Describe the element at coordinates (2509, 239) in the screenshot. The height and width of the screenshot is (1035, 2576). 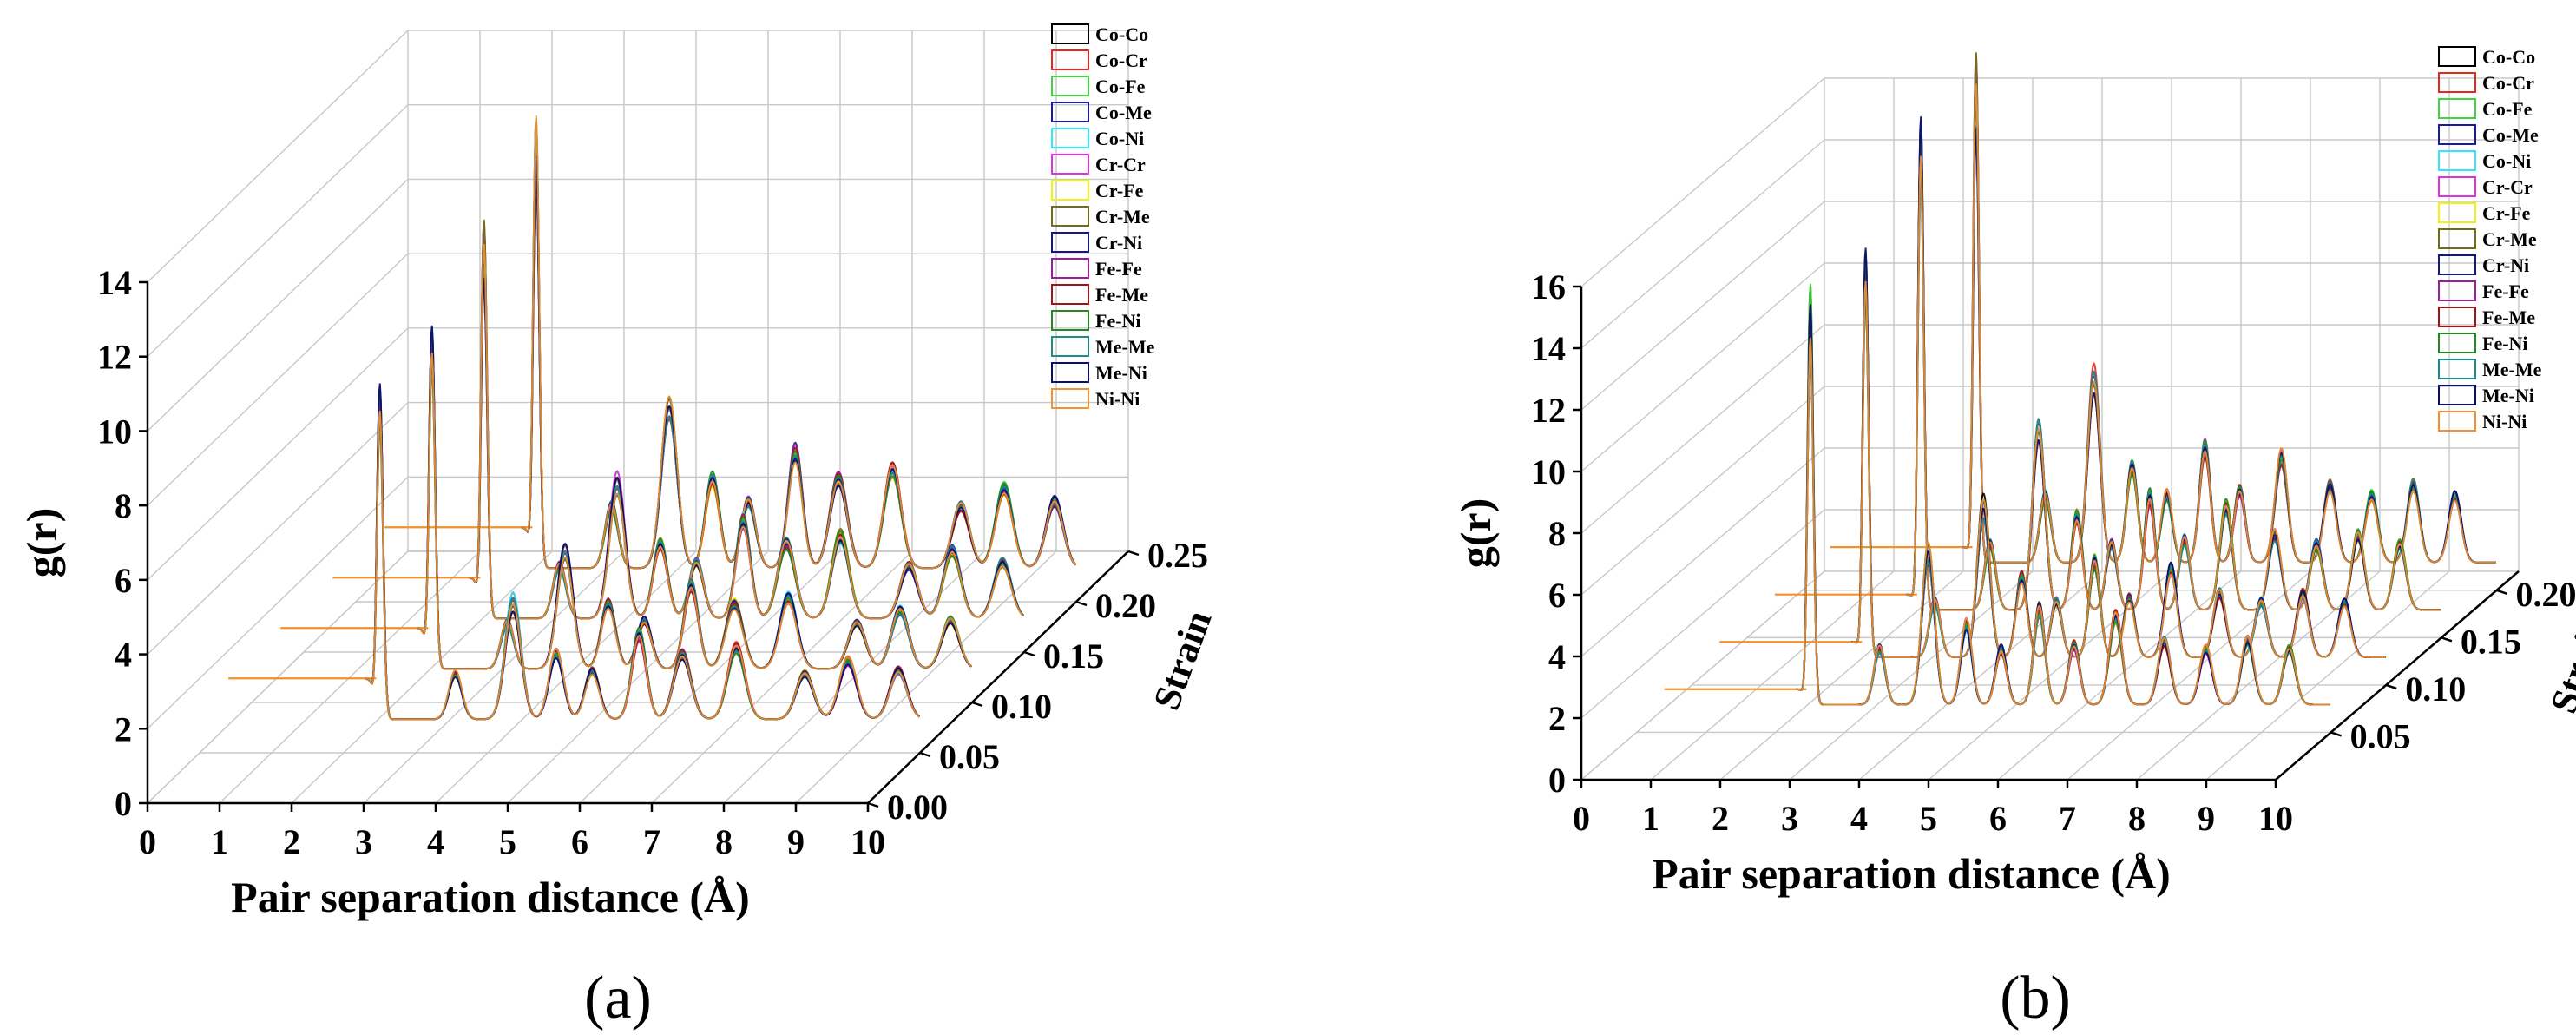
I see `legend-entry: Cr-Me` at that location.